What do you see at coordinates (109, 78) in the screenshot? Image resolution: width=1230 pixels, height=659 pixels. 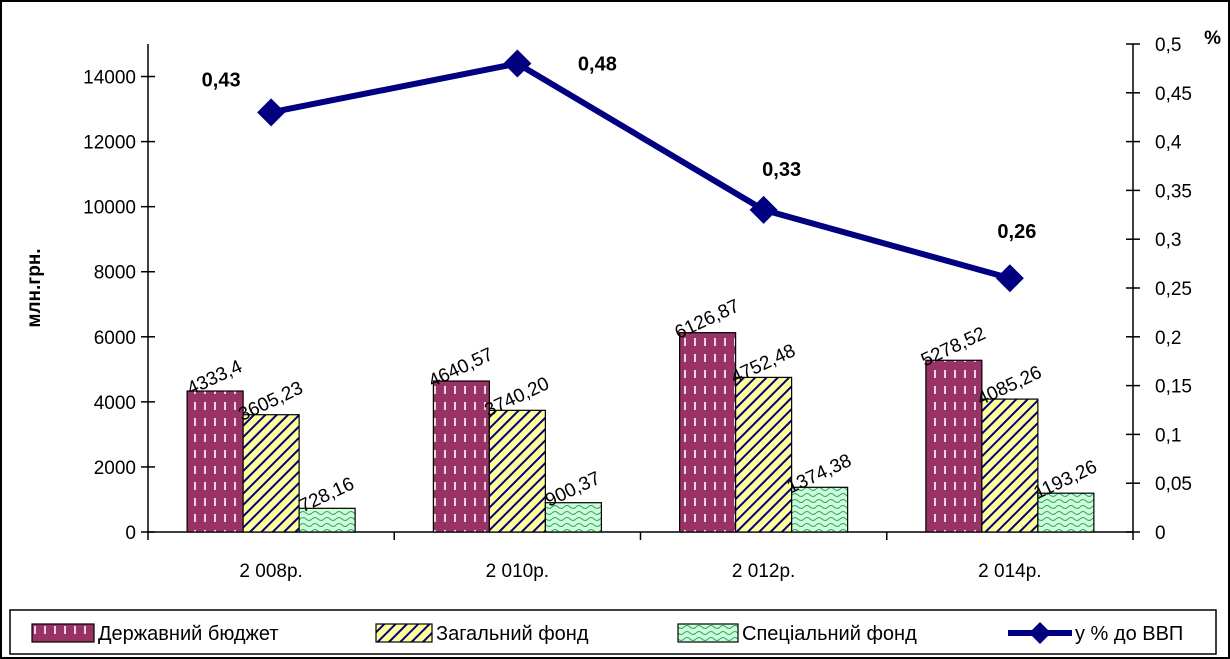 I see `y-tick-label: 14000` at bounding box center [109, 78].